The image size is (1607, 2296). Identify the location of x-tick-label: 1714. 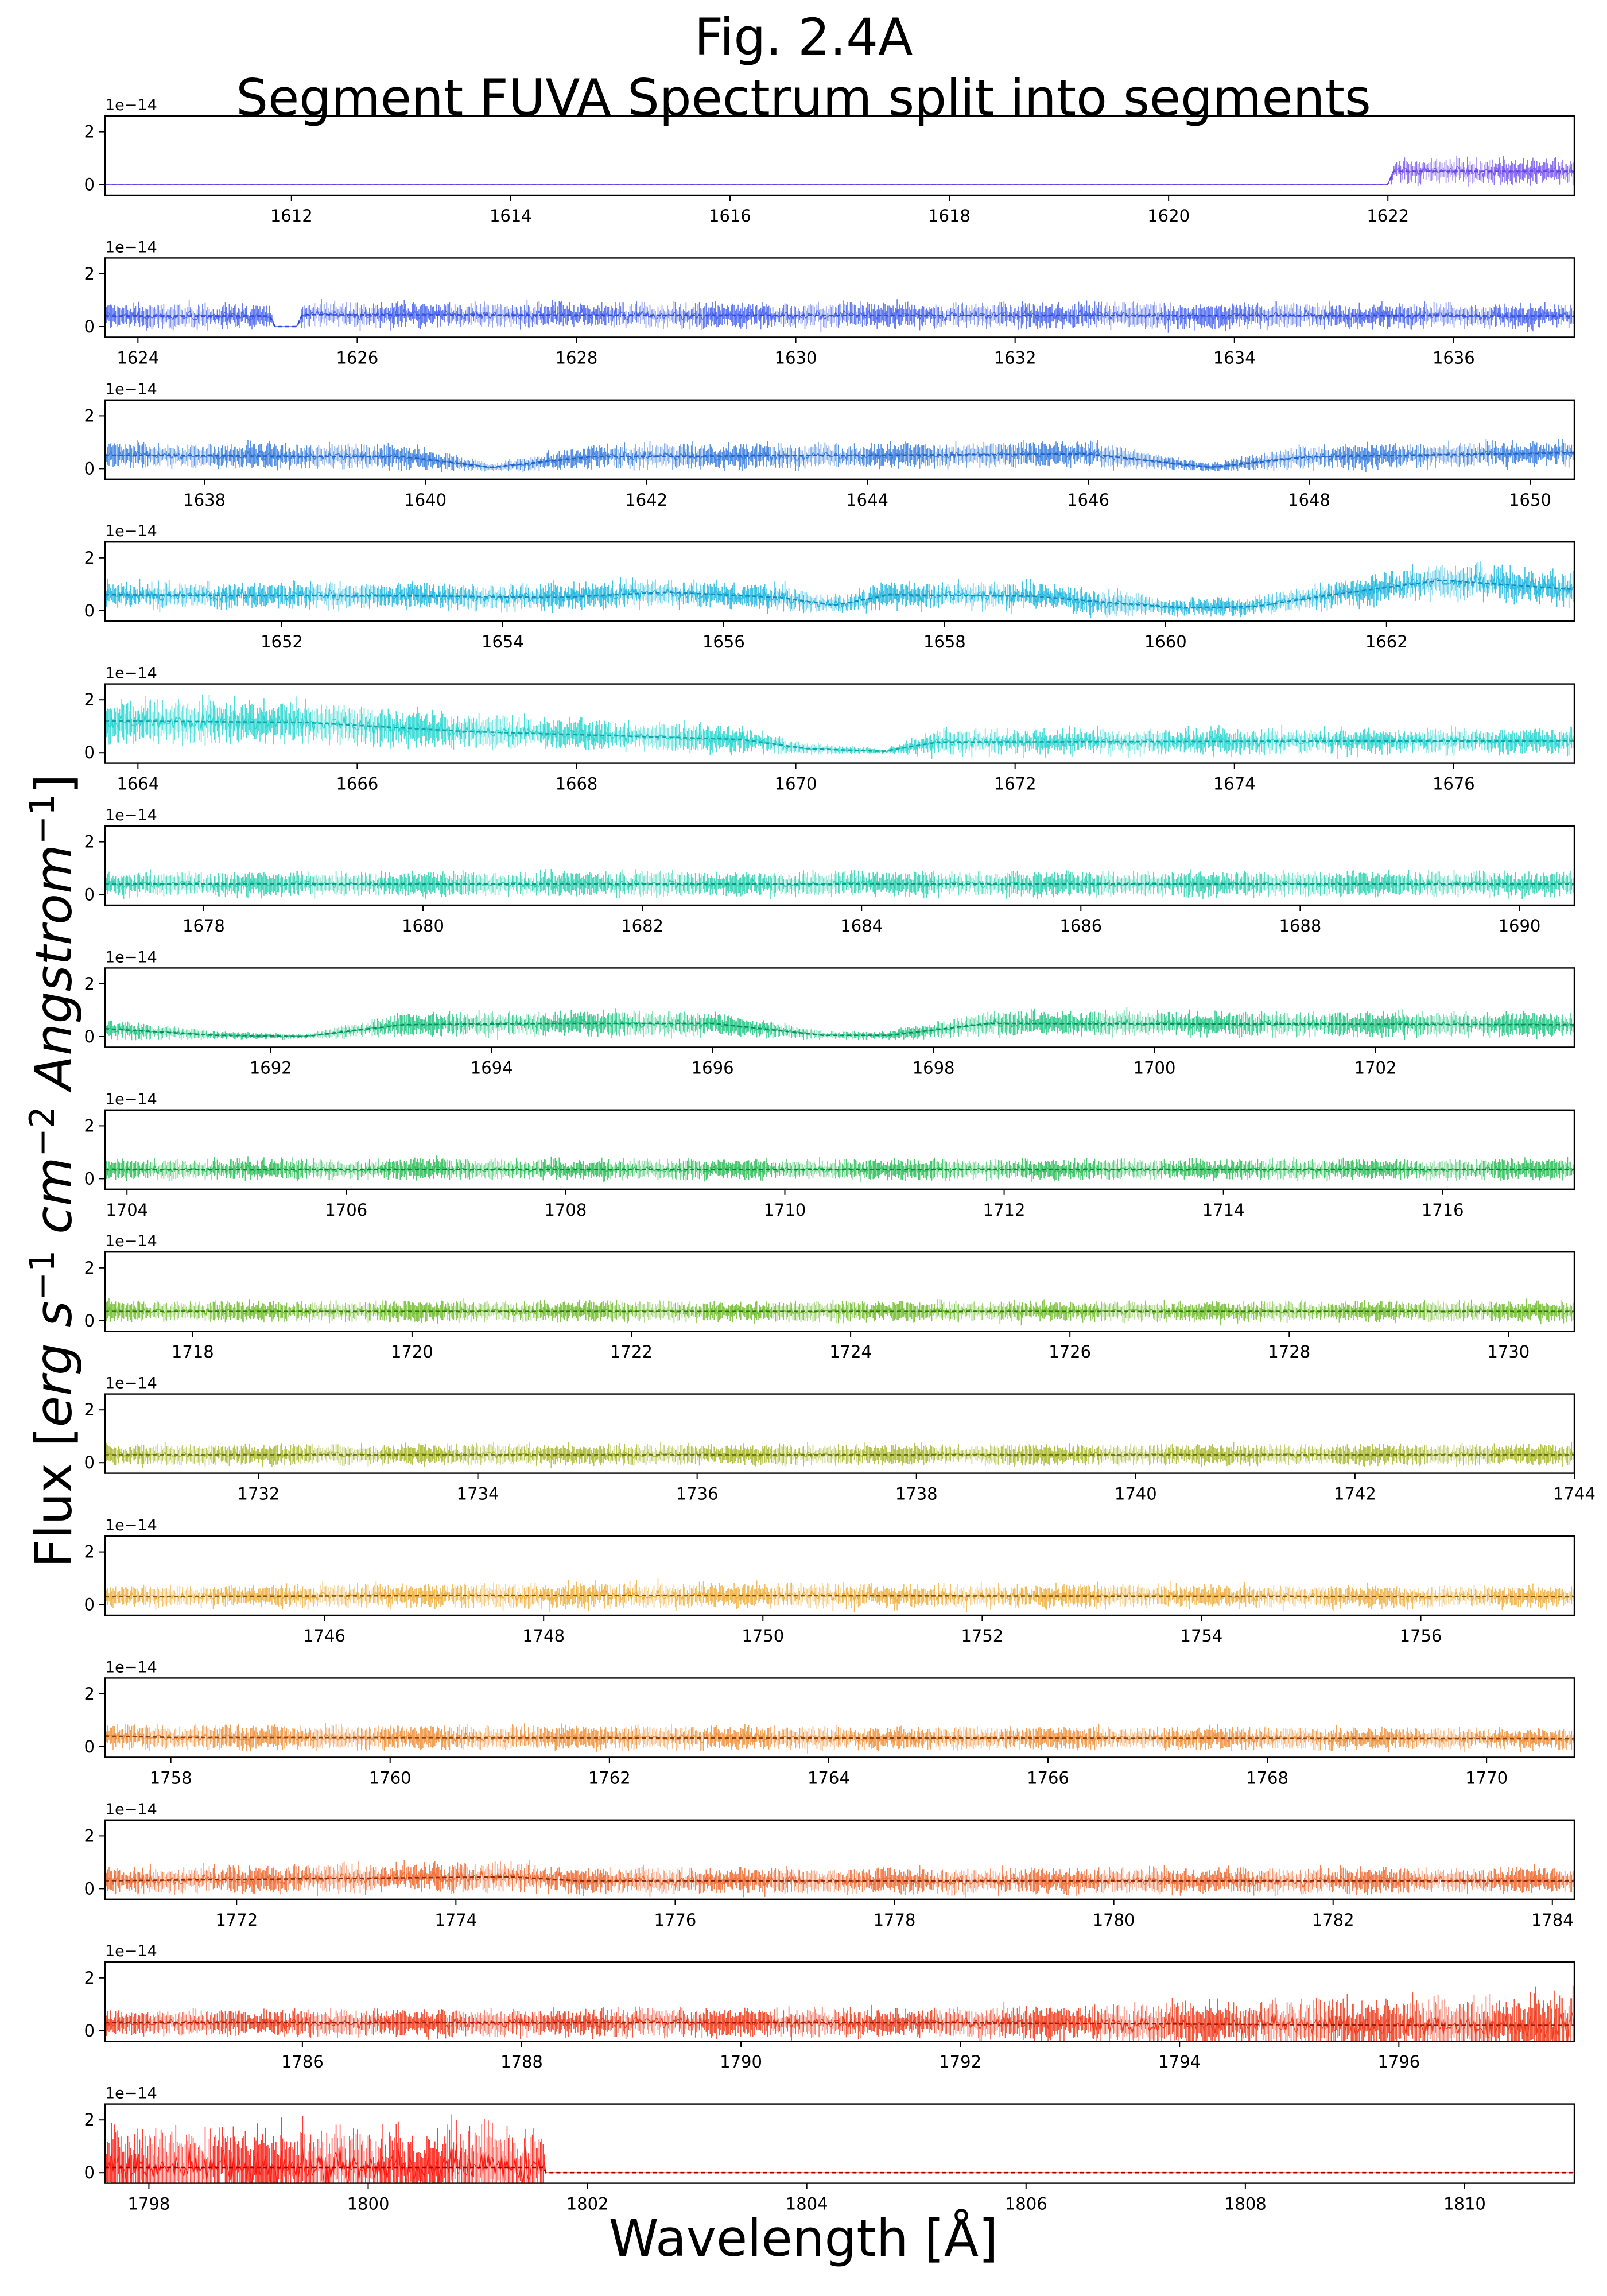
(1223, 1210).